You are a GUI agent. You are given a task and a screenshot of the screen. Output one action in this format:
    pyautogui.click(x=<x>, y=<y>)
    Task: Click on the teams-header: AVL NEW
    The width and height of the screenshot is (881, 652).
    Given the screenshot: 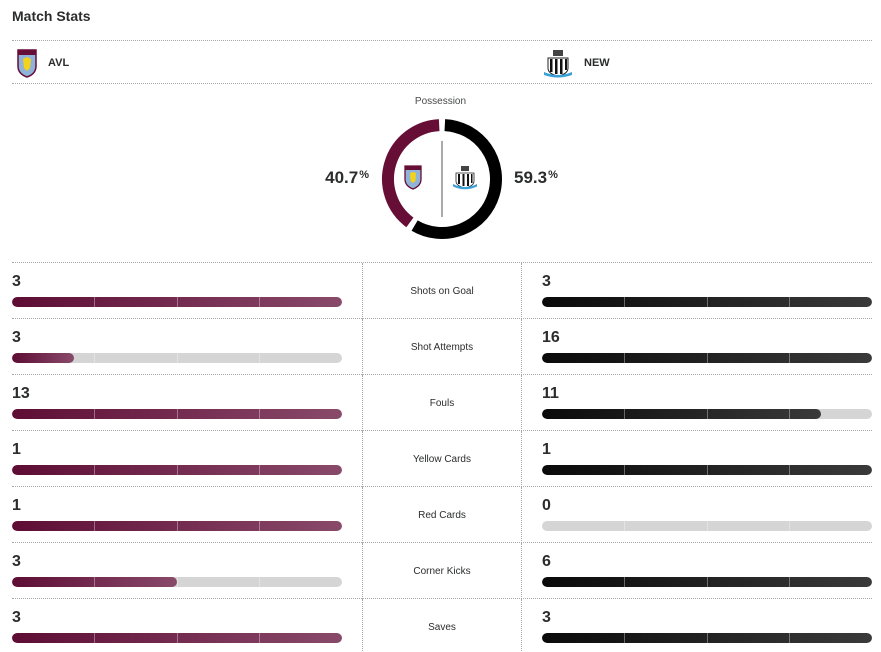 What is the action you would take?
    pyautogui.click(x=442, y=62)
    